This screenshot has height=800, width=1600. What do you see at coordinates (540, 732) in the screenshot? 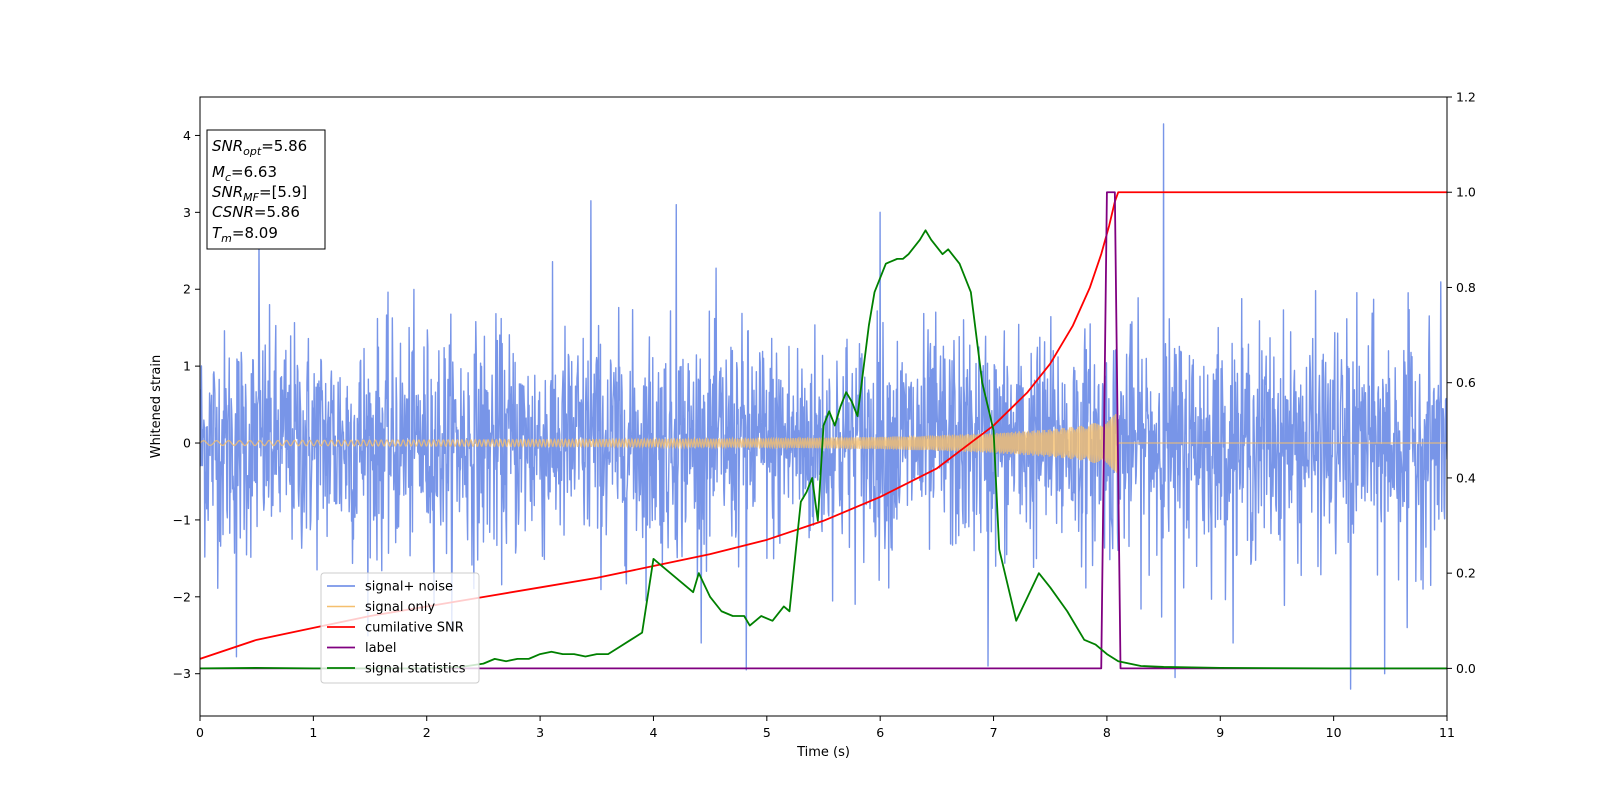
I see `x-tick-label: 3` at bounding box center [540, 732].